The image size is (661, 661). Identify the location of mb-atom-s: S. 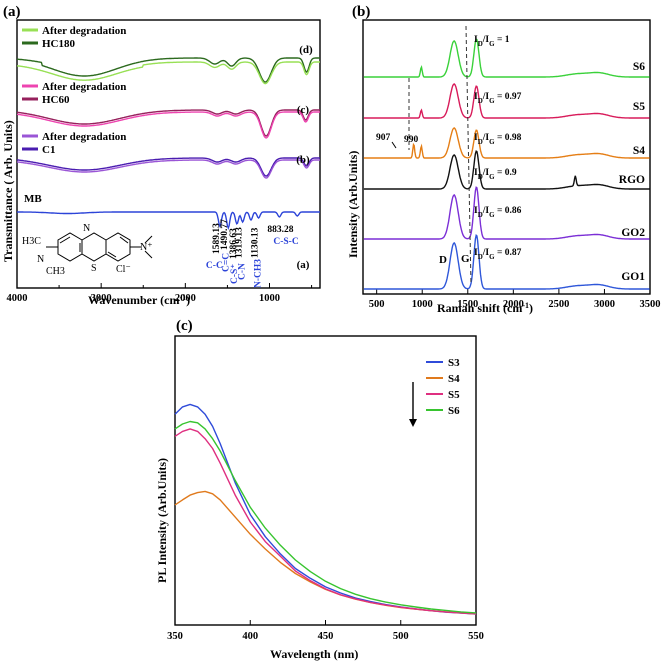
(94, 268).